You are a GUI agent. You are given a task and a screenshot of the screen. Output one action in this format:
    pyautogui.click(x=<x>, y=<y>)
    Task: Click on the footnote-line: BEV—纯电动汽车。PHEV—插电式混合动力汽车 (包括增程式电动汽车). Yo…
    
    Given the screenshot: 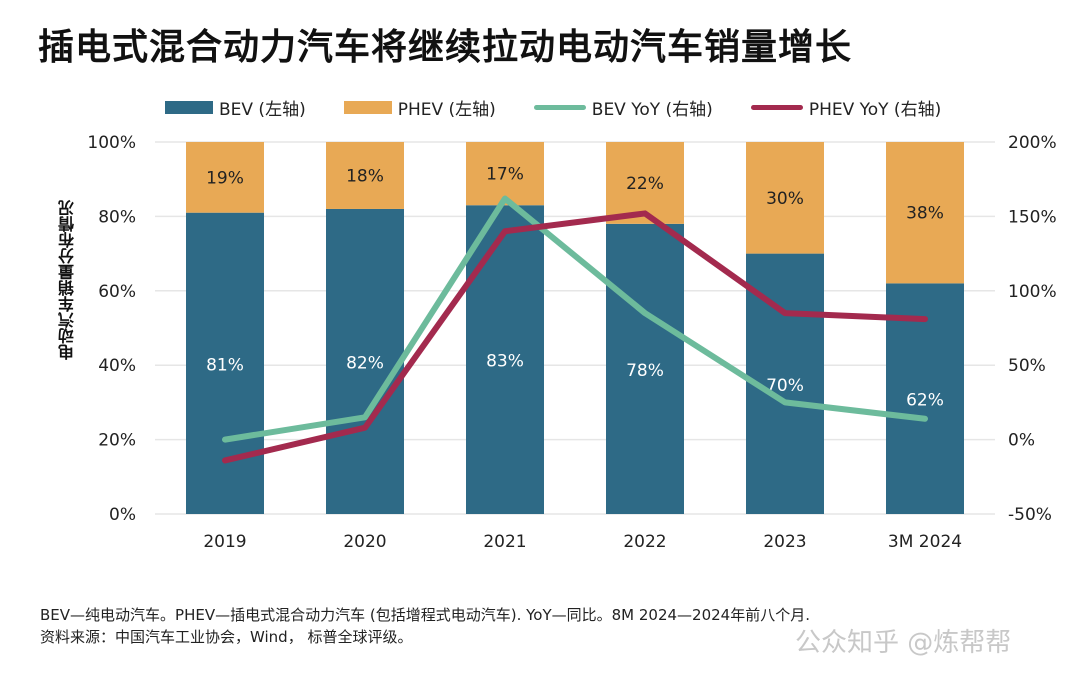 What is the action you would take?
    pyautogui.click(x=425, y=615)
    